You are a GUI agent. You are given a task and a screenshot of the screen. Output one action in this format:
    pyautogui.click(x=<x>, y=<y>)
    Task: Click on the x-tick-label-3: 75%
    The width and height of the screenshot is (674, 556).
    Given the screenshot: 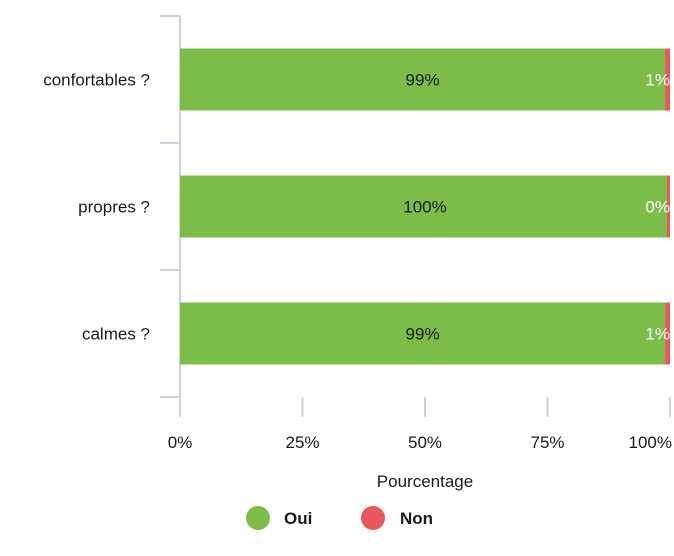 What is the action you would take?
    pyautogui.click(x=547, y=442)
    